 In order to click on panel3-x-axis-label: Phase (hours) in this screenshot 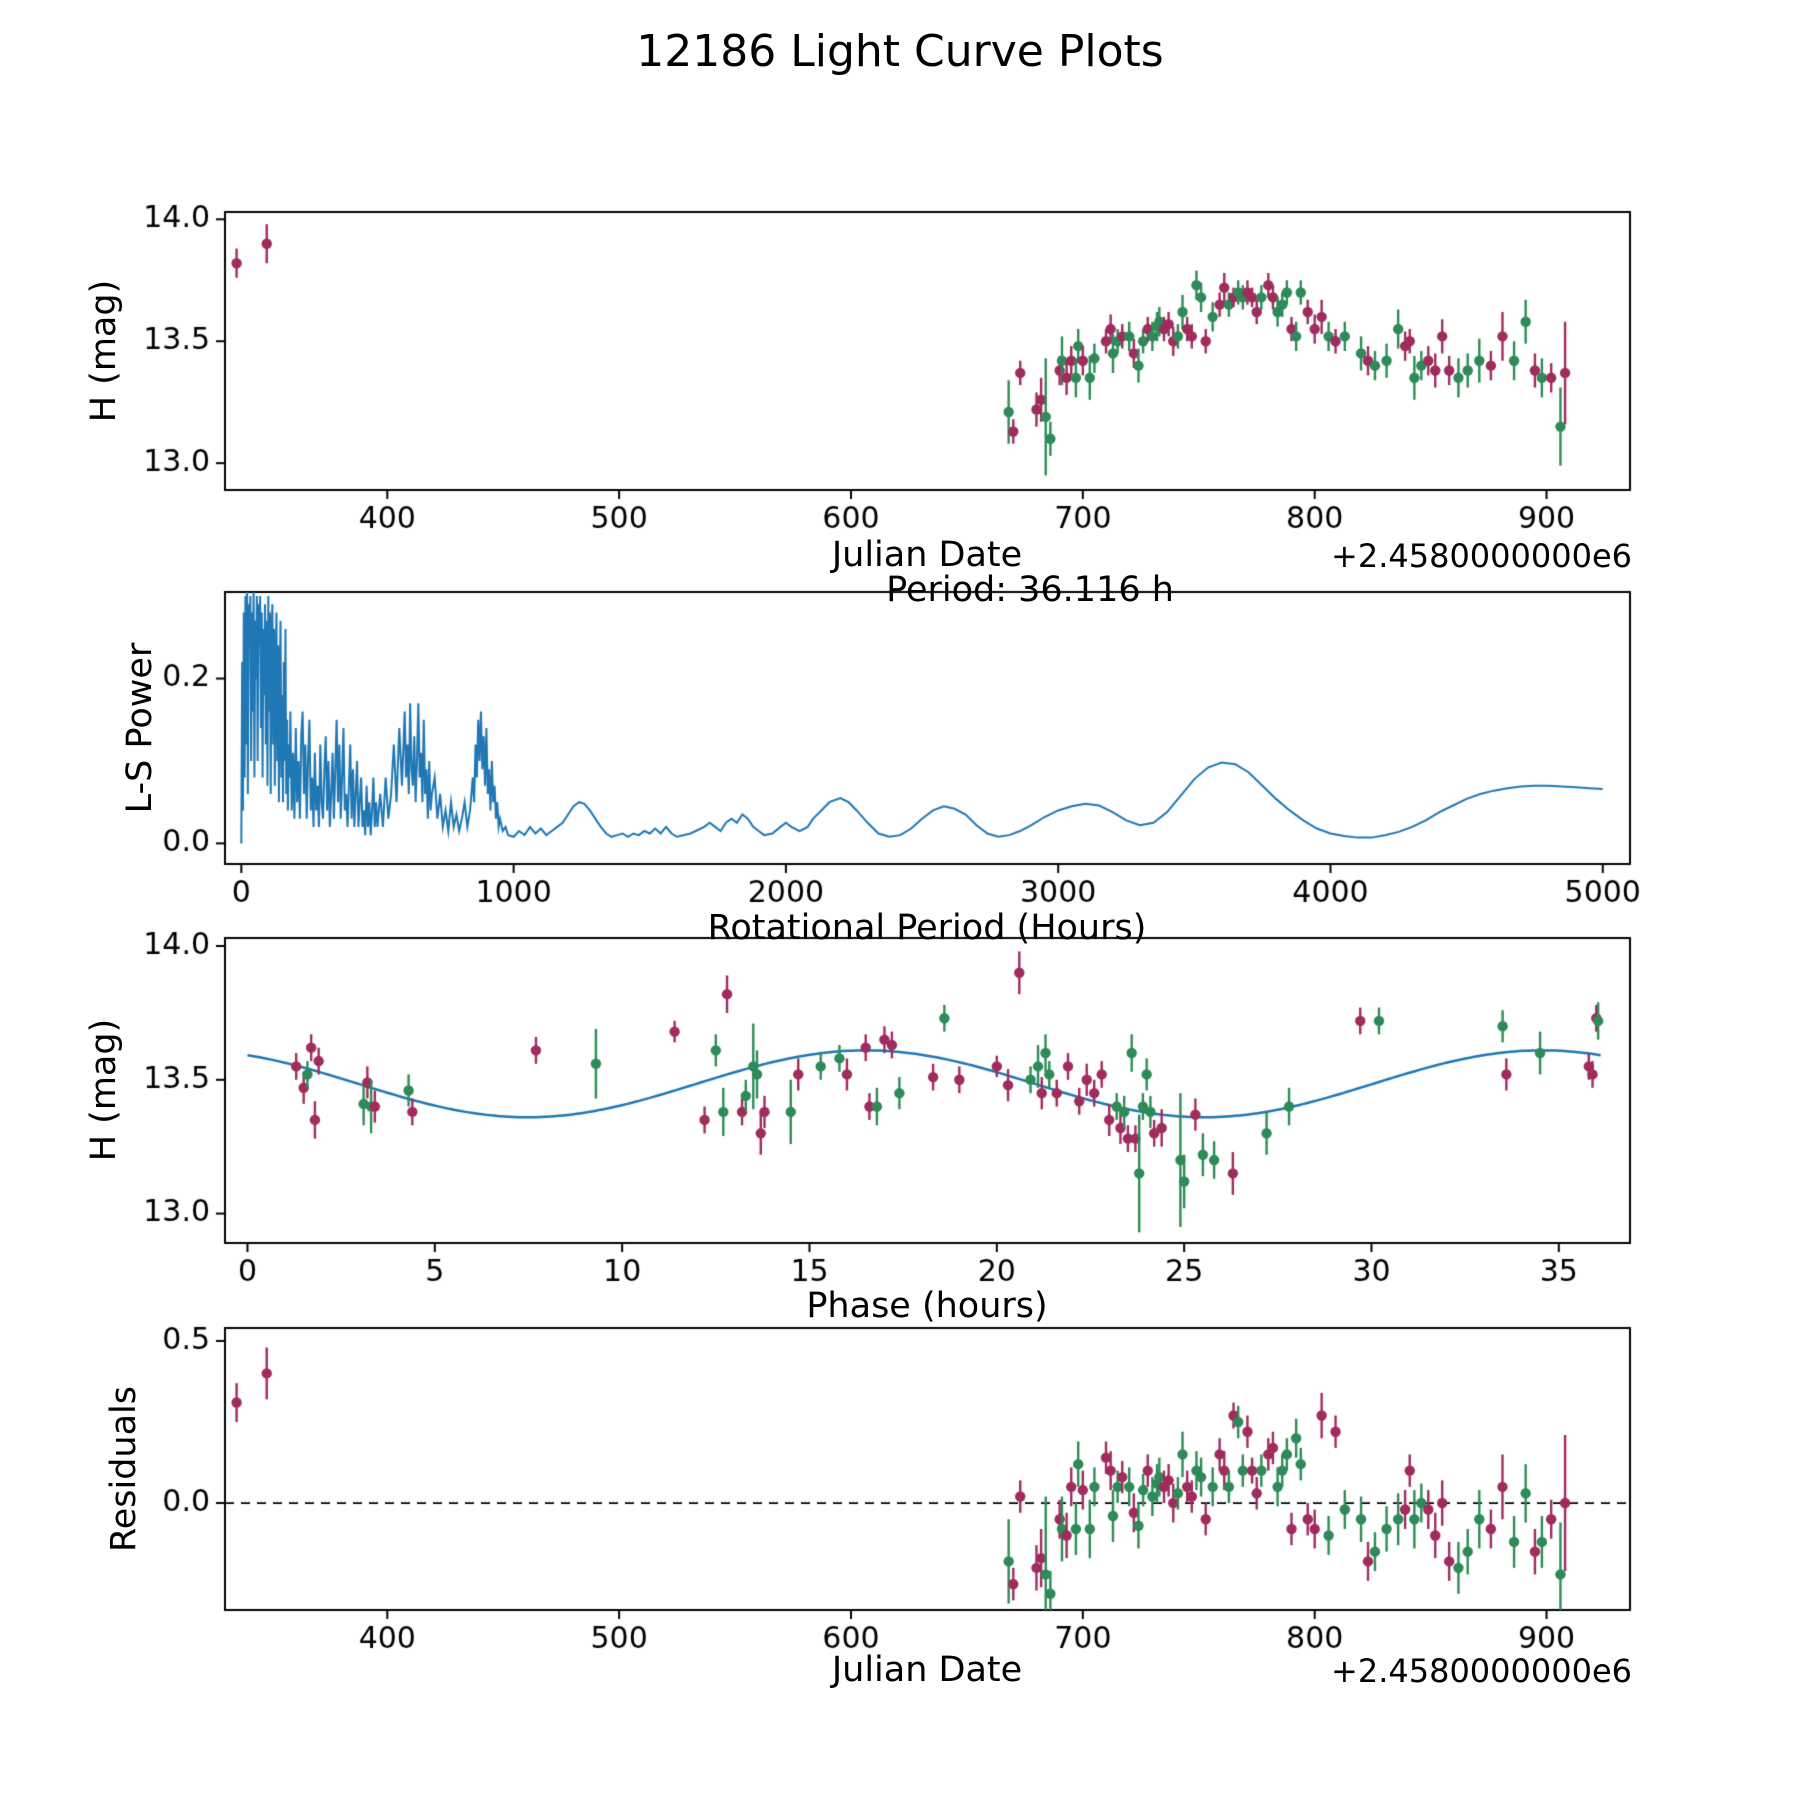, I will do `click(927, 1306)`.